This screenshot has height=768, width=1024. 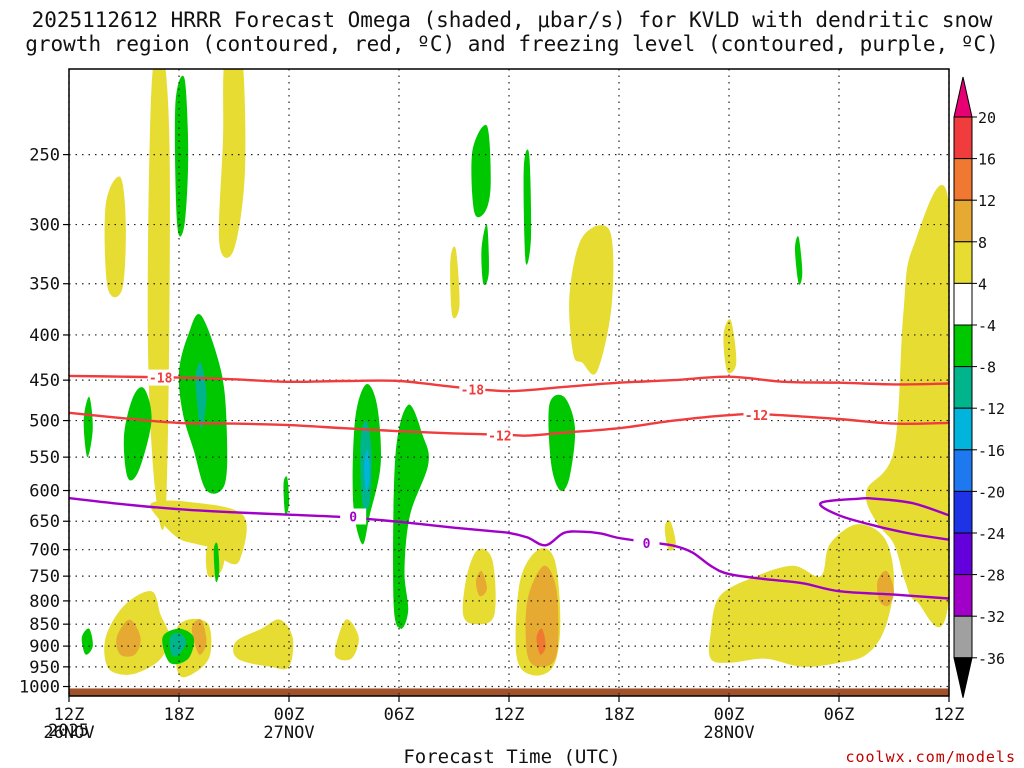 What do you see at coordinates (991, 492) in the screenshot?
I see `colorbar-label: -20` at bounding box center [991, 492].